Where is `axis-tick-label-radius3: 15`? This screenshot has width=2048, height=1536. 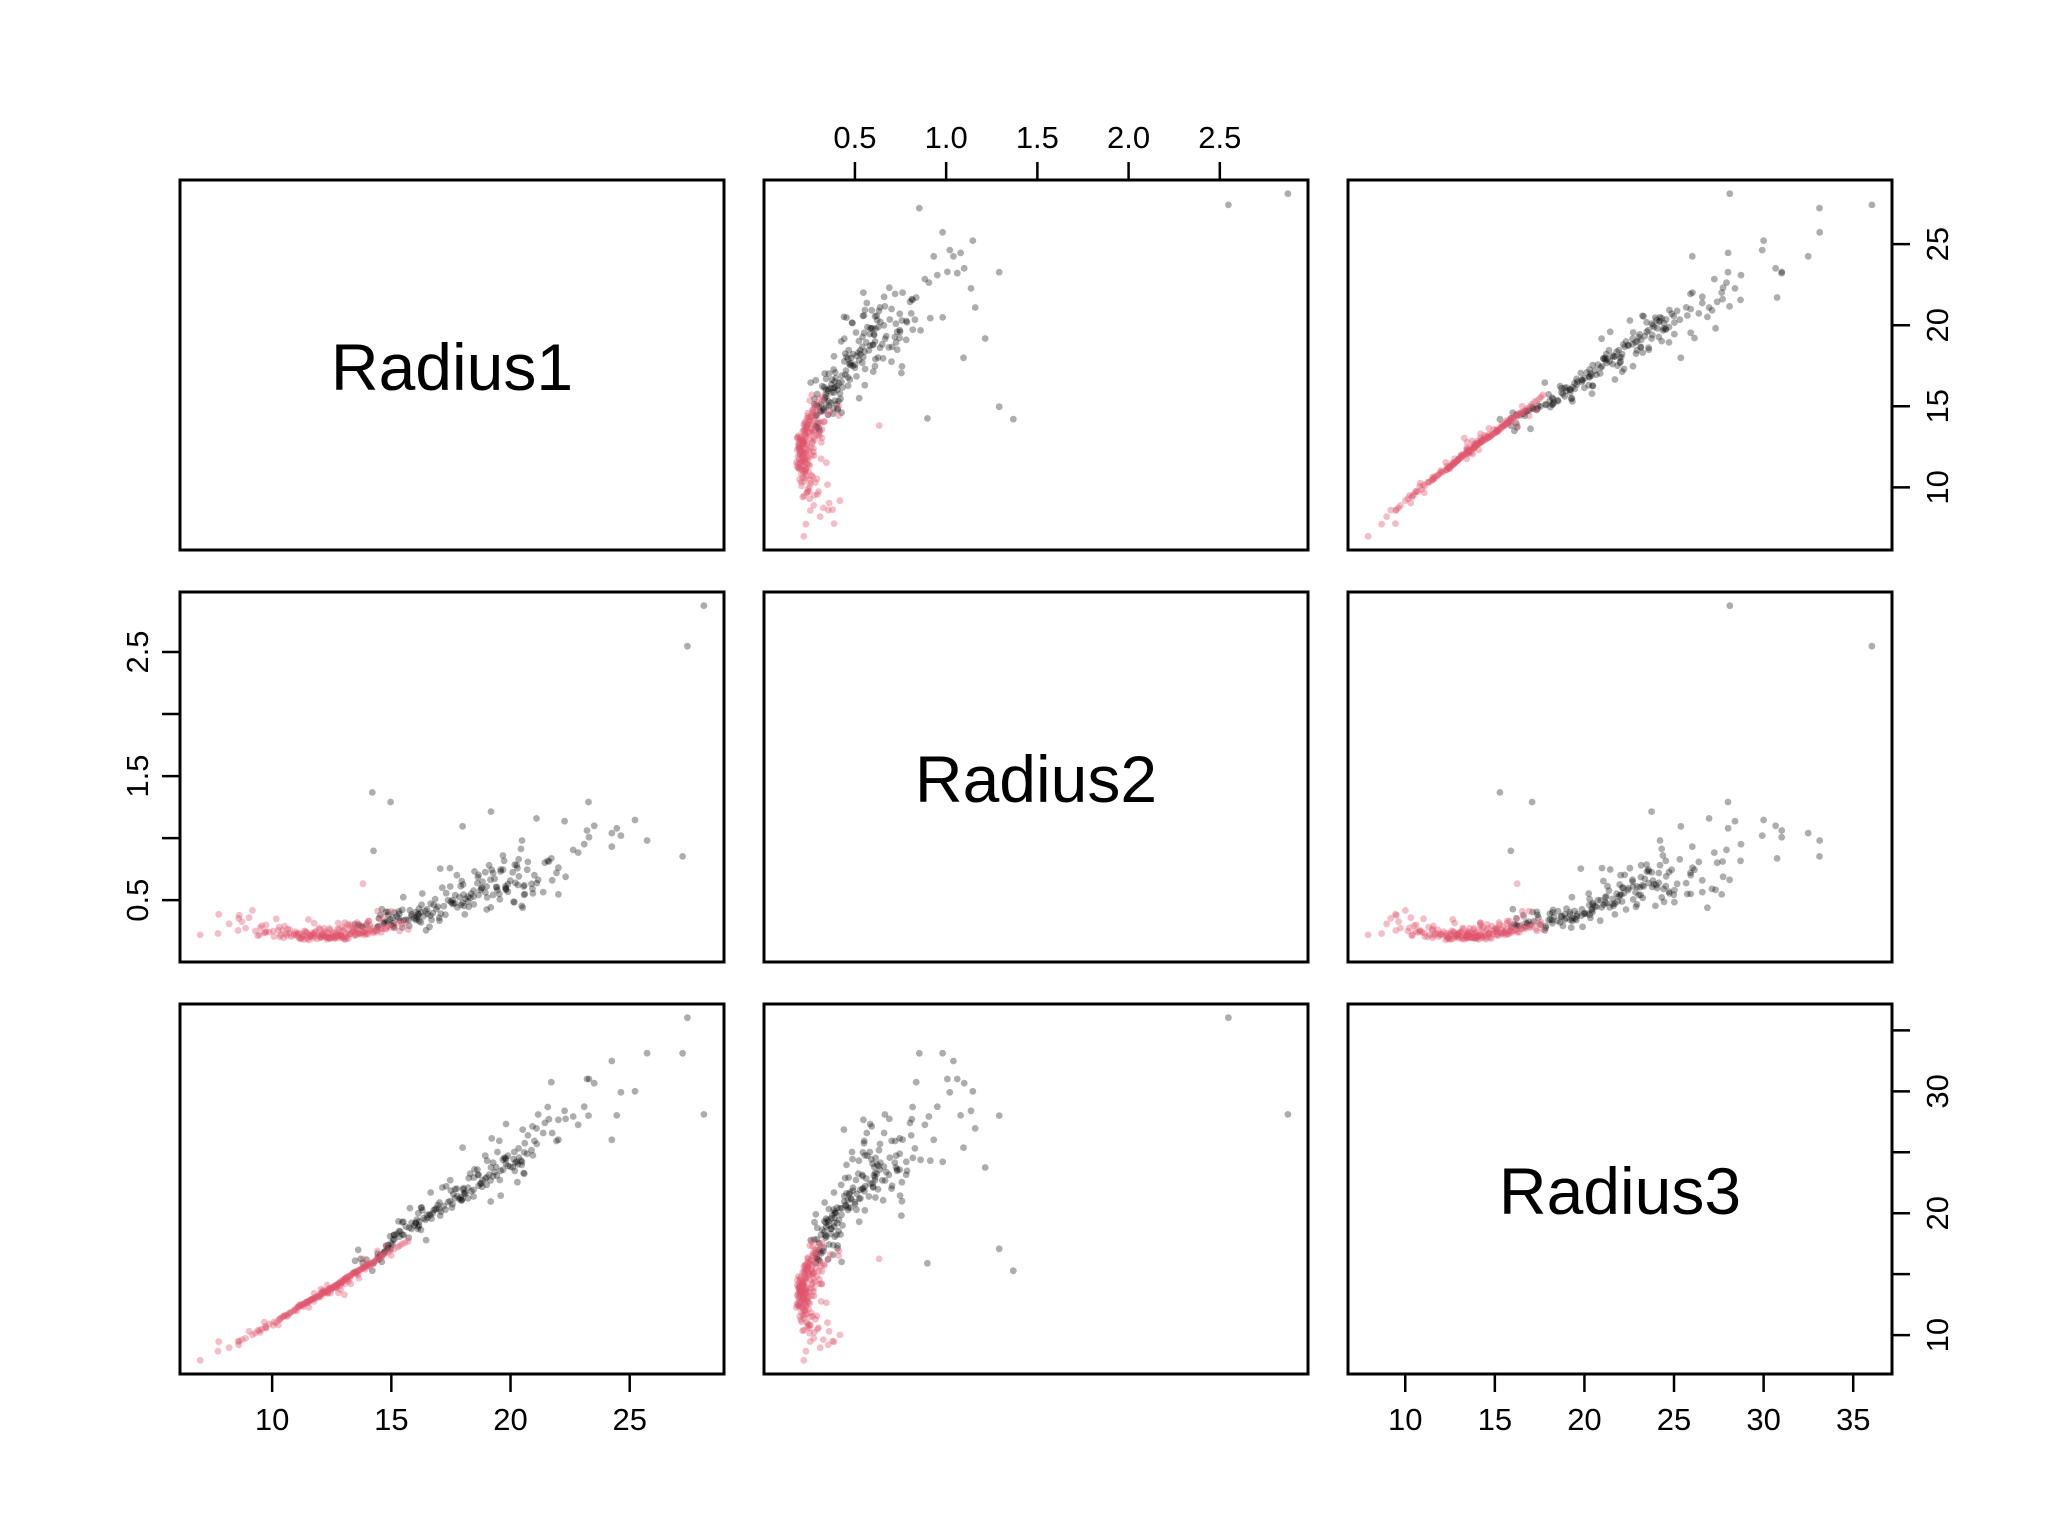
axis-tick-label-radius3: 15 is located at coordinates (1495, 1419).